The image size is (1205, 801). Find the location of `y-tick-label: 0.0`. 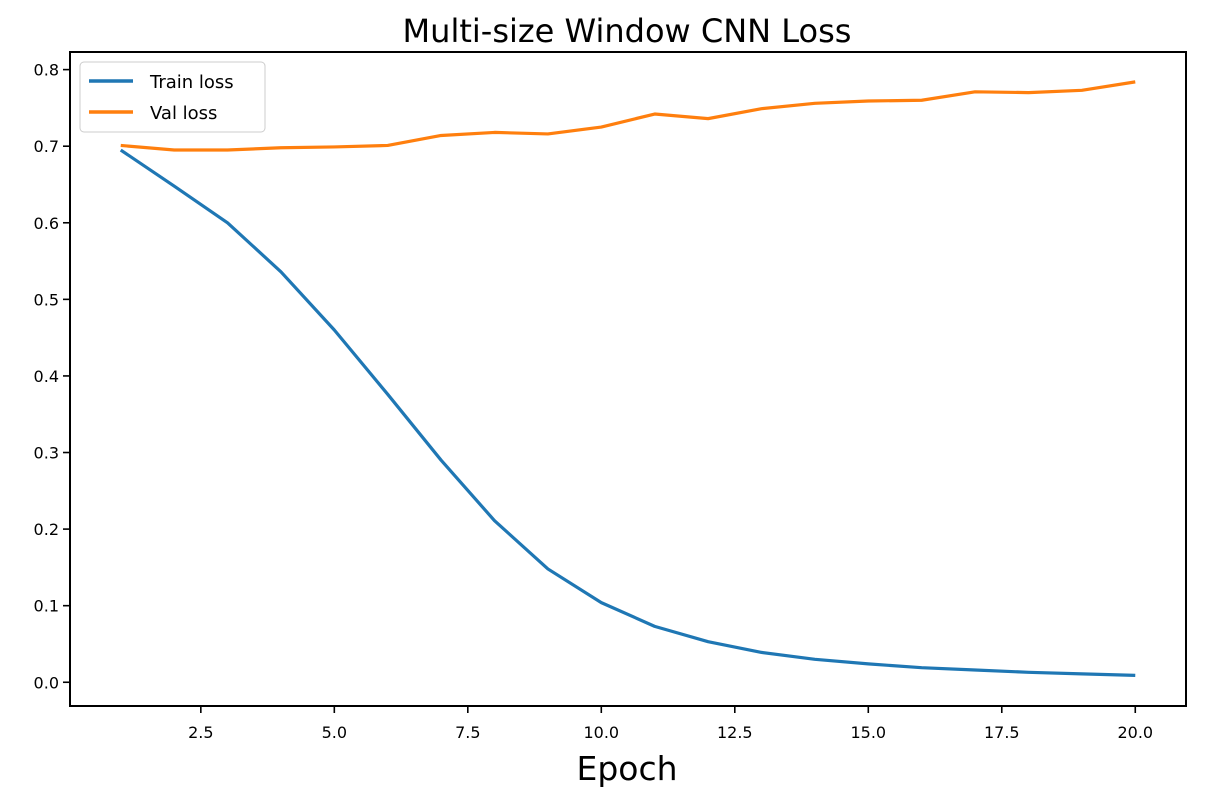

y-tick-label: 0.0 is located at coordinates (46, 682).